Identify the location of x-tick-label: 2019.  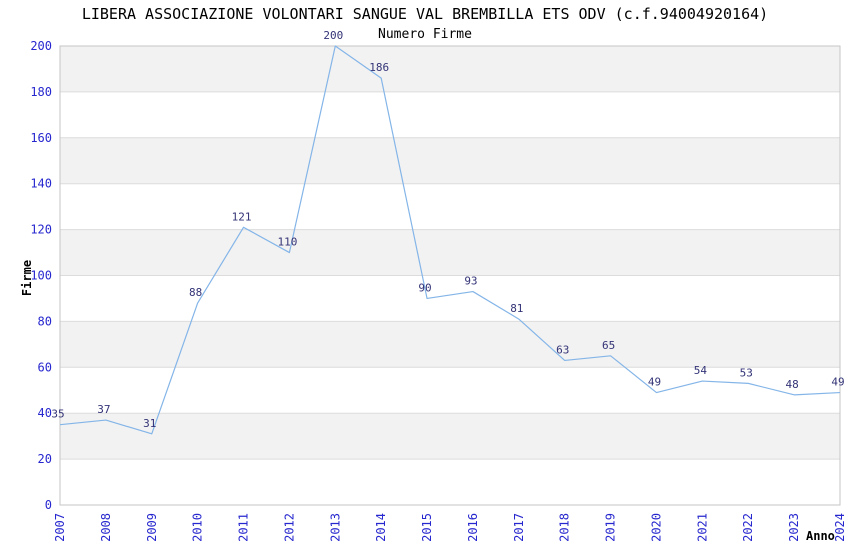
(611, 527).